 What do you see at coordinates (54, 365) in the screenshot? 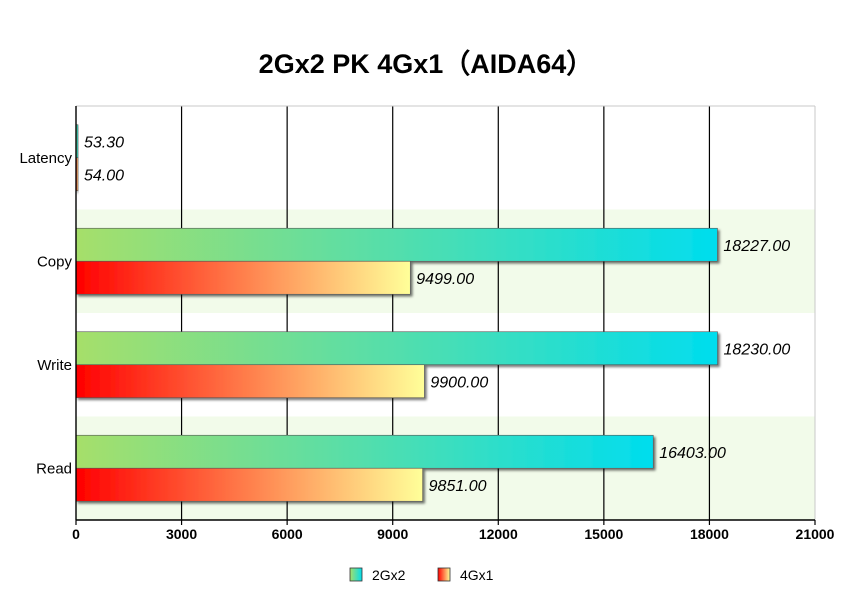
I see `category-label-write: Write` at bounding box center [54, 365].